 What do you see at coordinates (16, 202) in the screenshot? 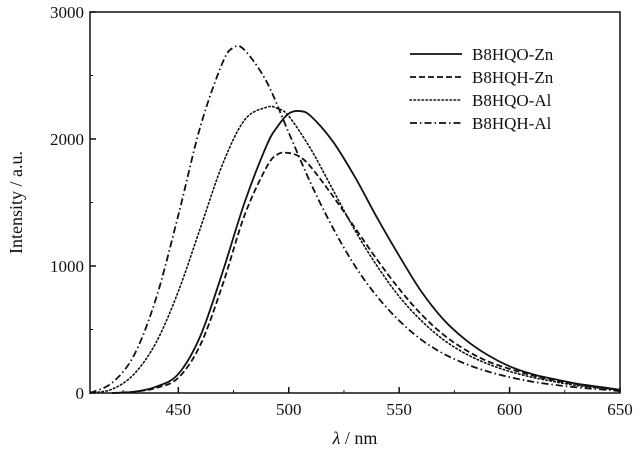
I see `y-axis-title: Intensity / a.u.` at bounding box center [16, 202].